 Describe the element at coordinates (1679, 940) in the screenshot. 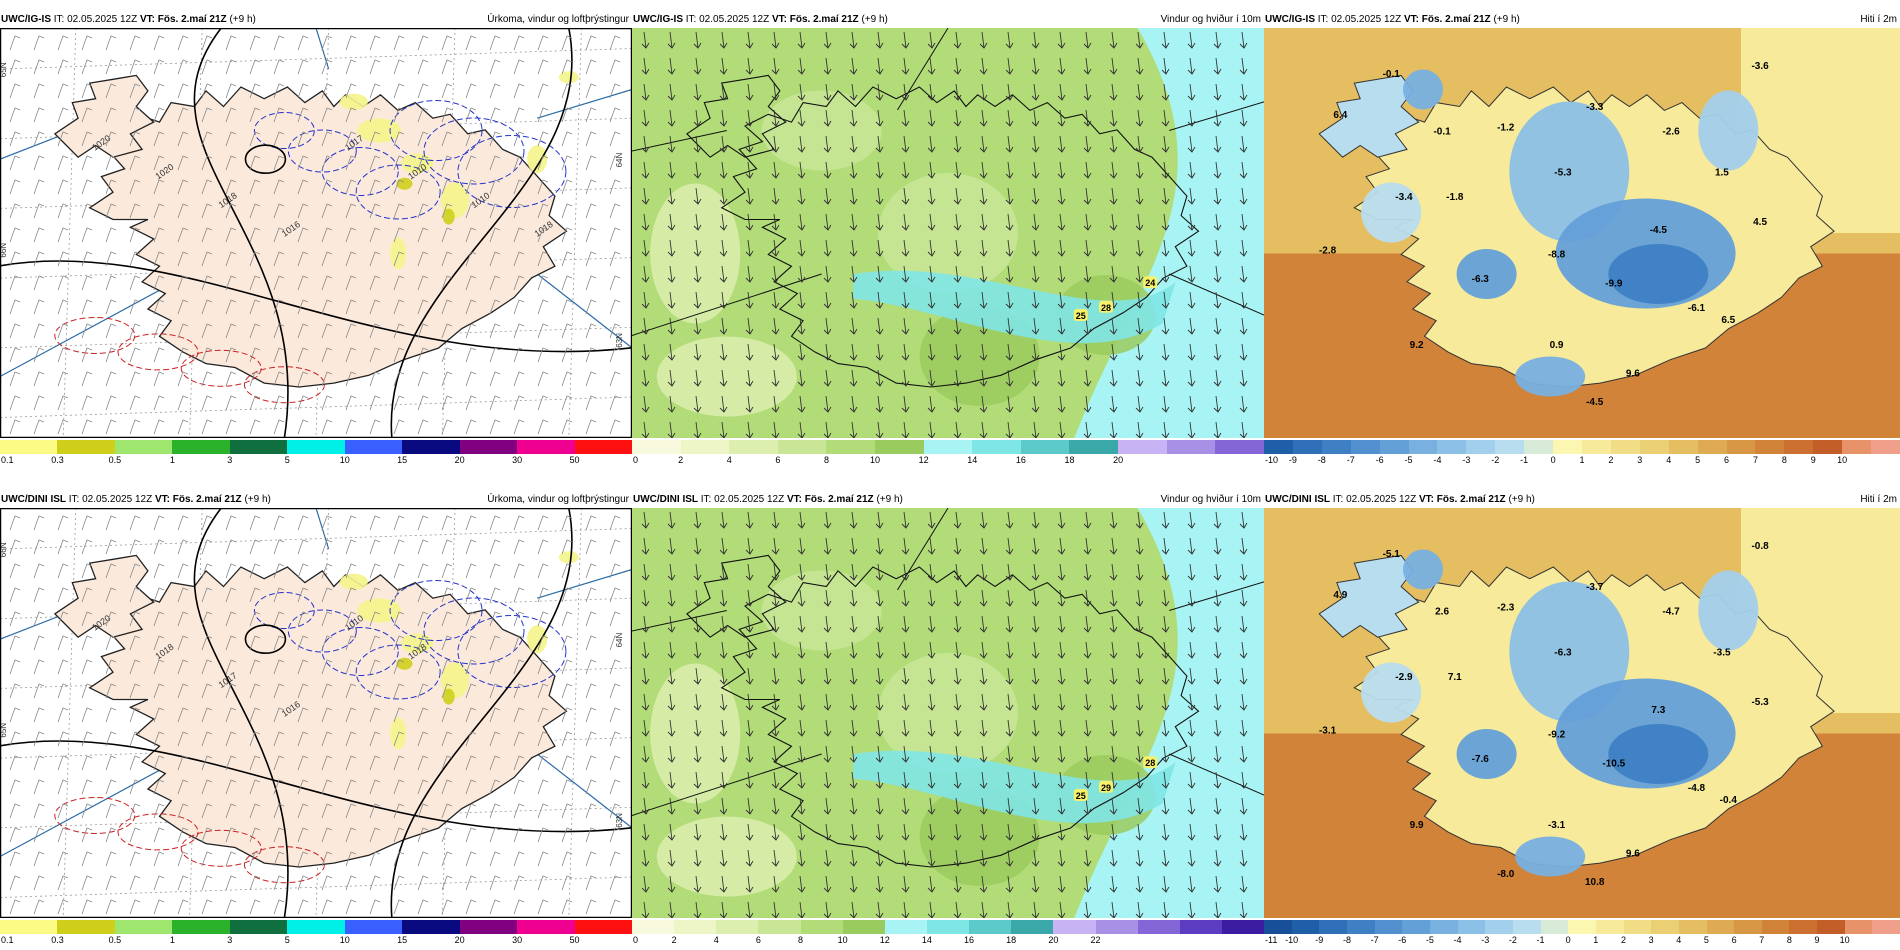

I see `colorbar-label: 4` at that location.